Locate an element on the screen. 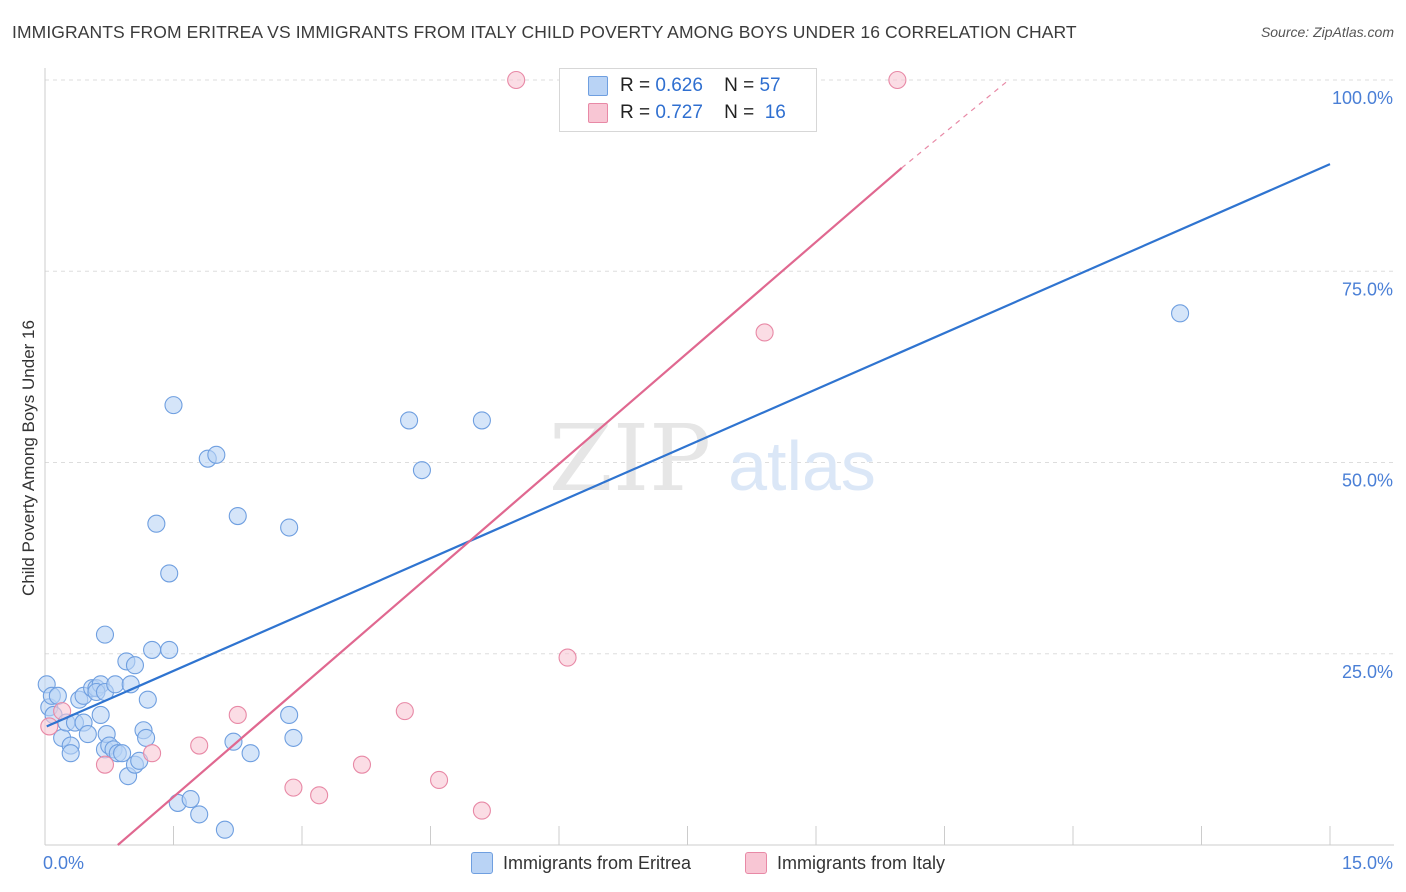  y-axis-label: Child Poverty Among Boys Under 16 is located at coordinates (28, 458).